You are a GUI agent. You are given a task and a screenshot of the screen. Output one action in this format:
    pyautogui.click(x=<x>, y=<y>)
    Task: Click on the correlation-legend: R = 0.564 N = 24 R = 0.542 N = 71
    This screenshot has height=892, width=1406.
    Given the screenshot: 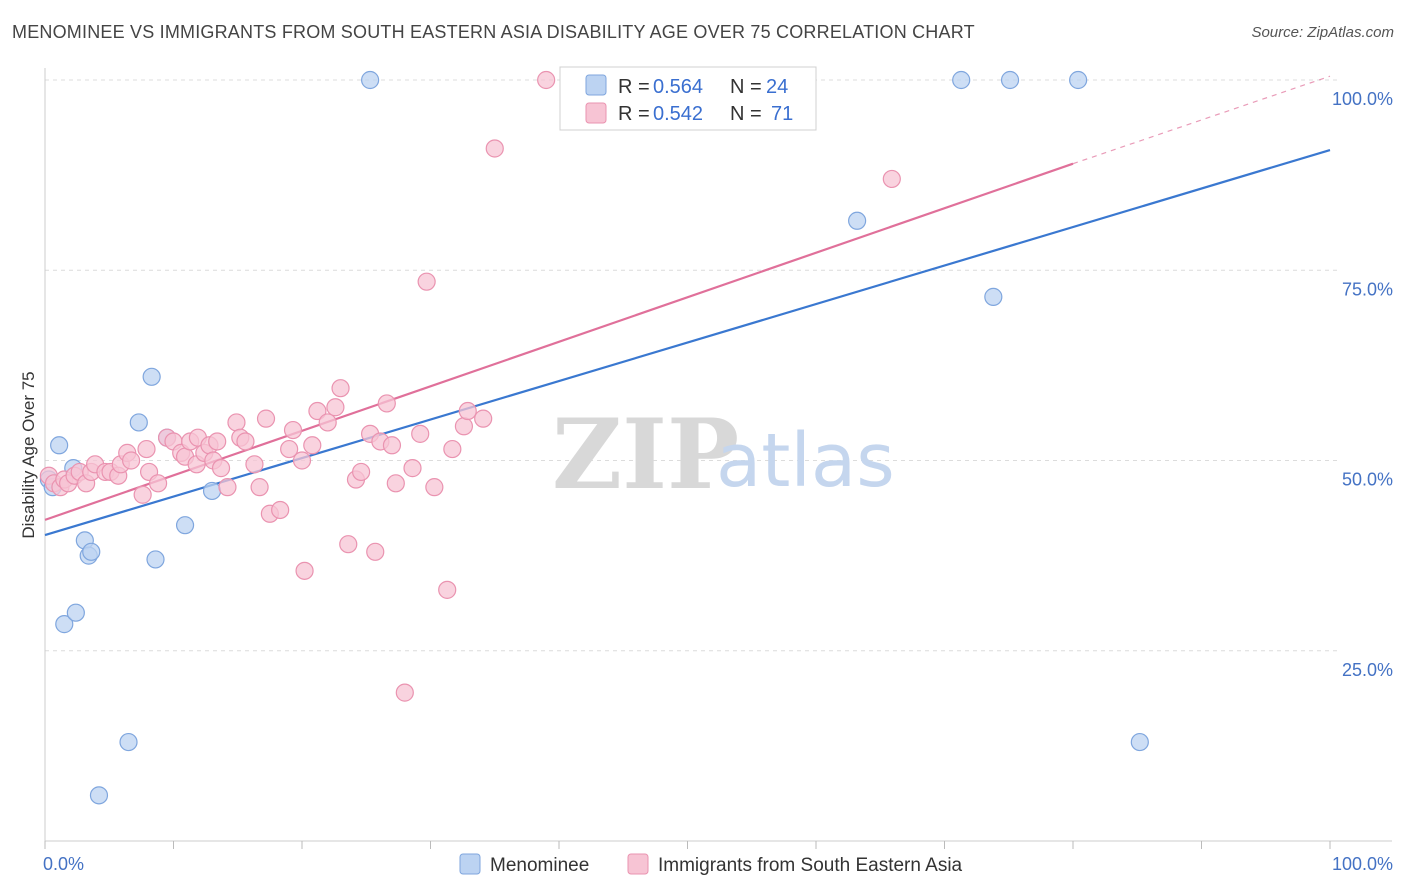 What is the action you would take?
    pyautogui.click(x=688, y=98)
    